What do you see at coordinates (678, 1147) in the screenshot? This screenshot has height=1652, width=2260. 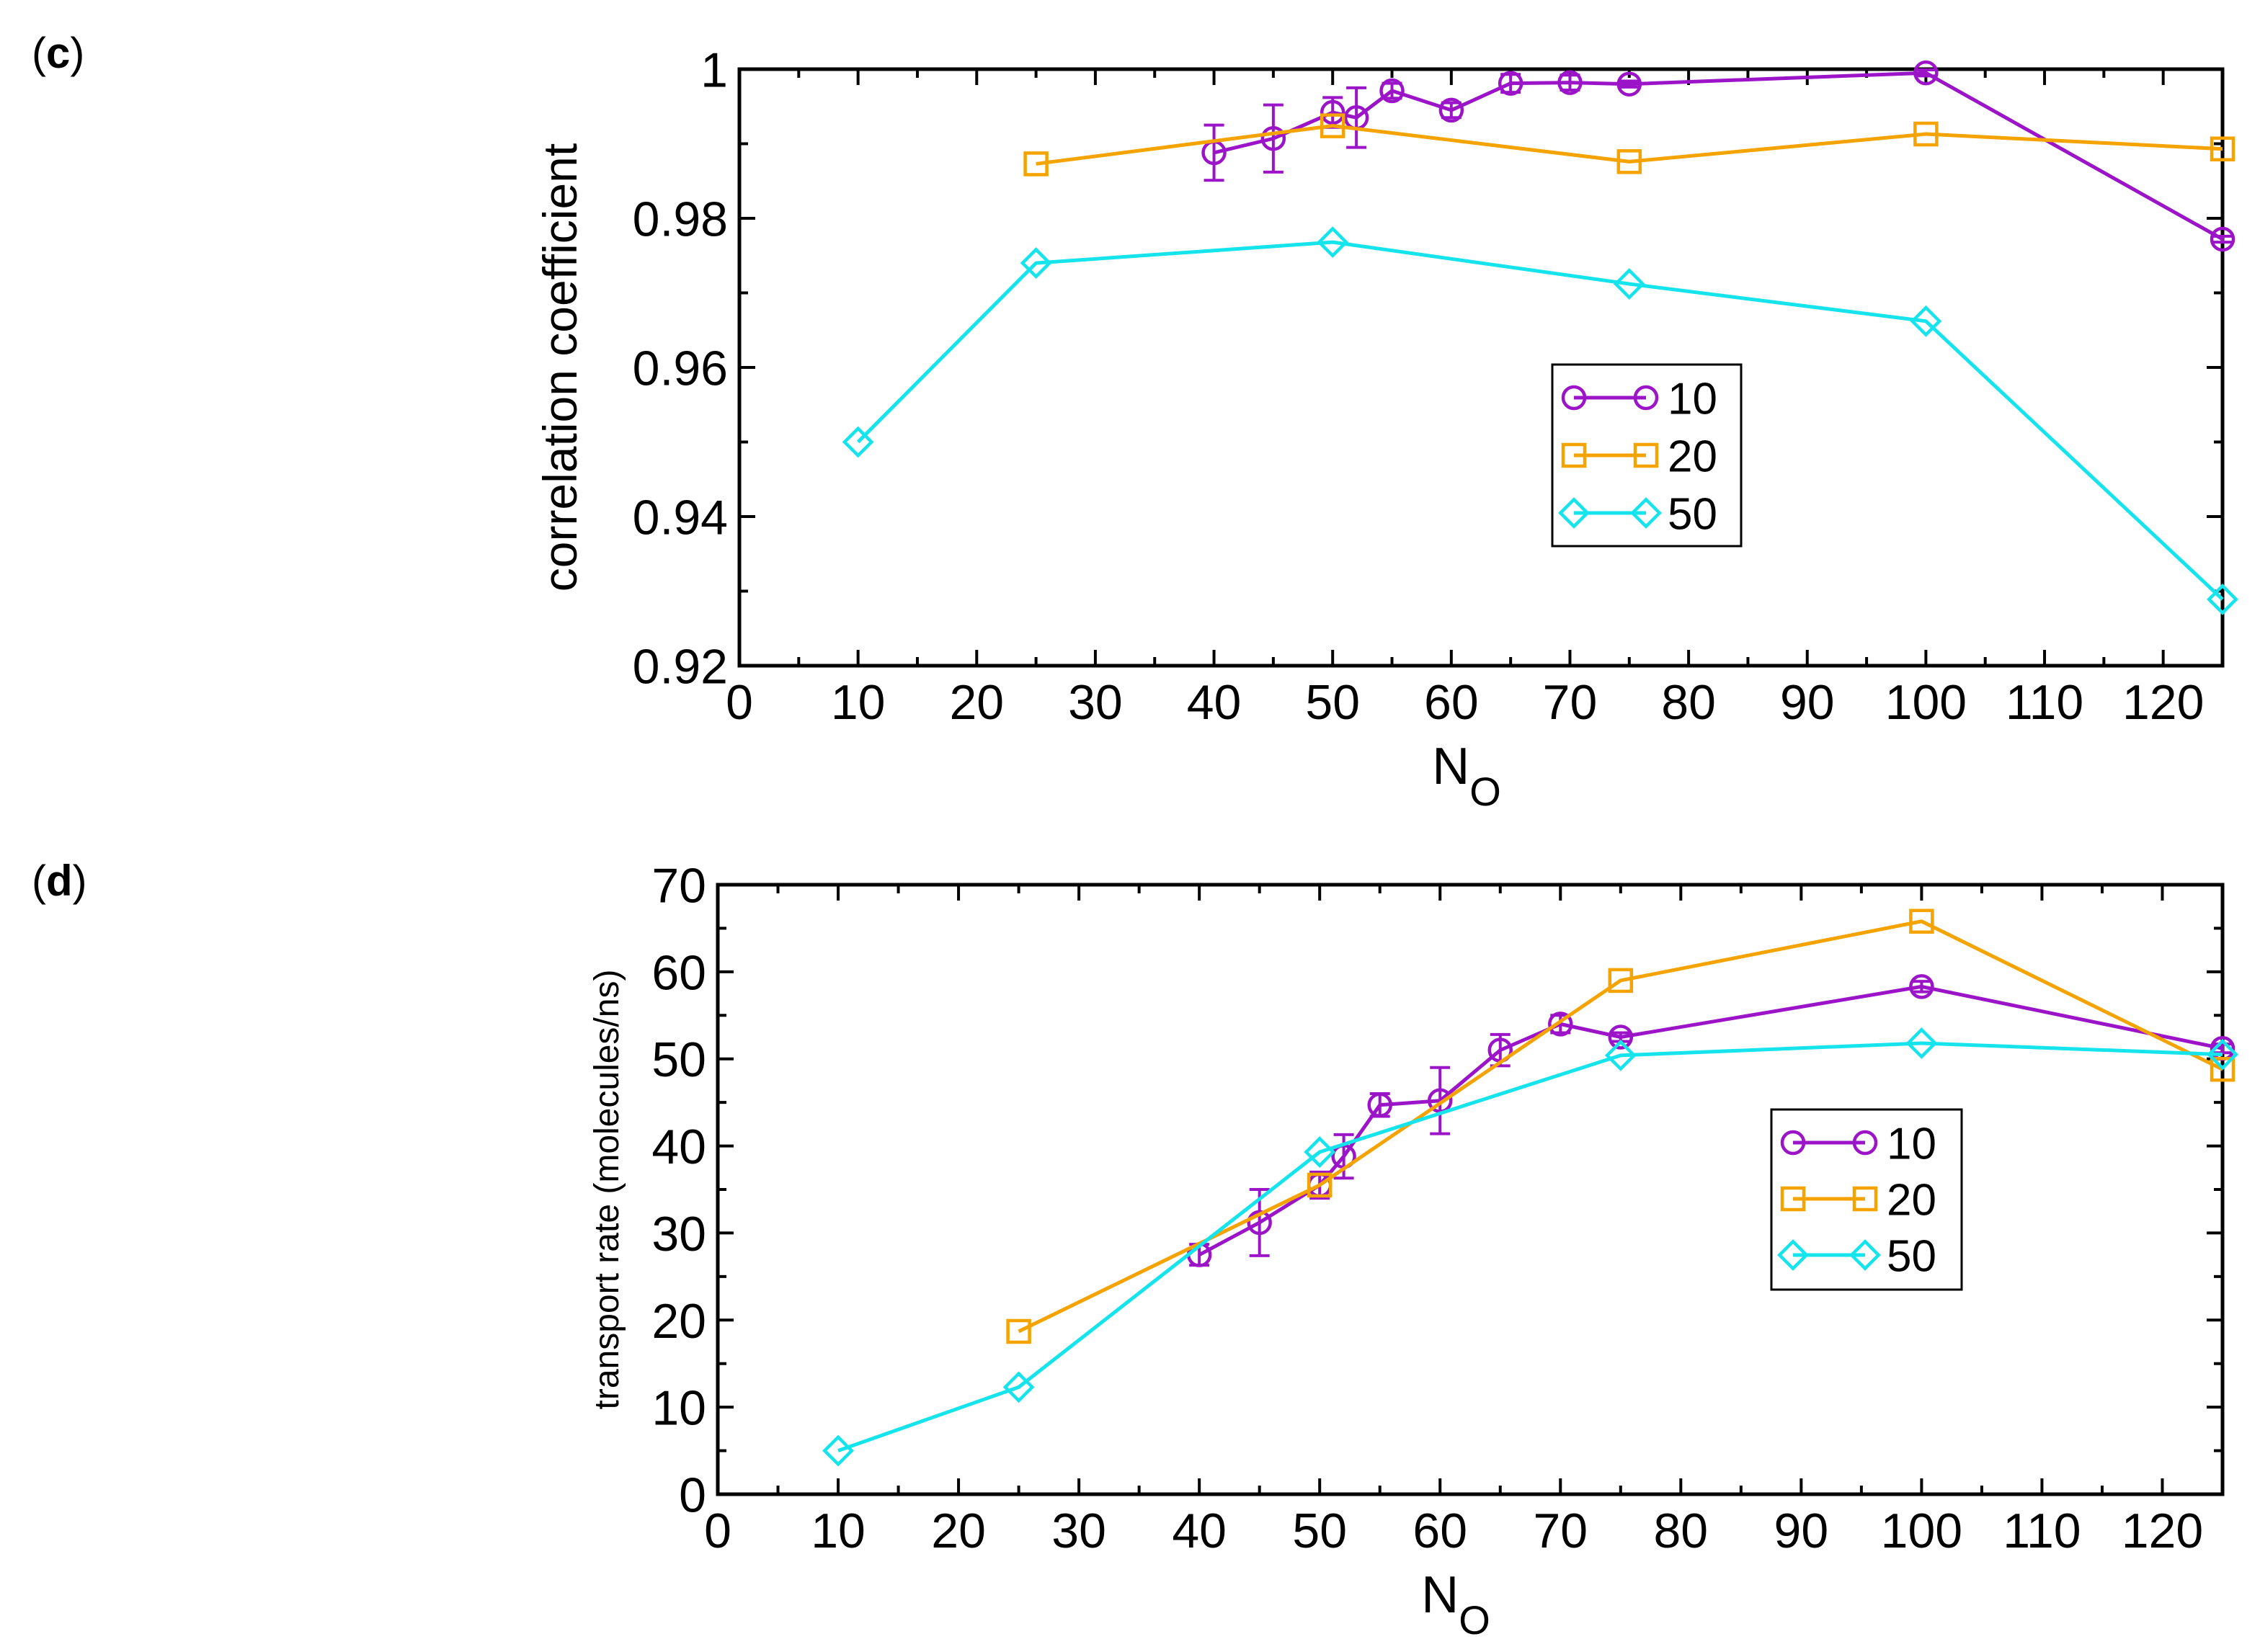 I see `y-tick-label: 40` at bounding box center [678, 1147].